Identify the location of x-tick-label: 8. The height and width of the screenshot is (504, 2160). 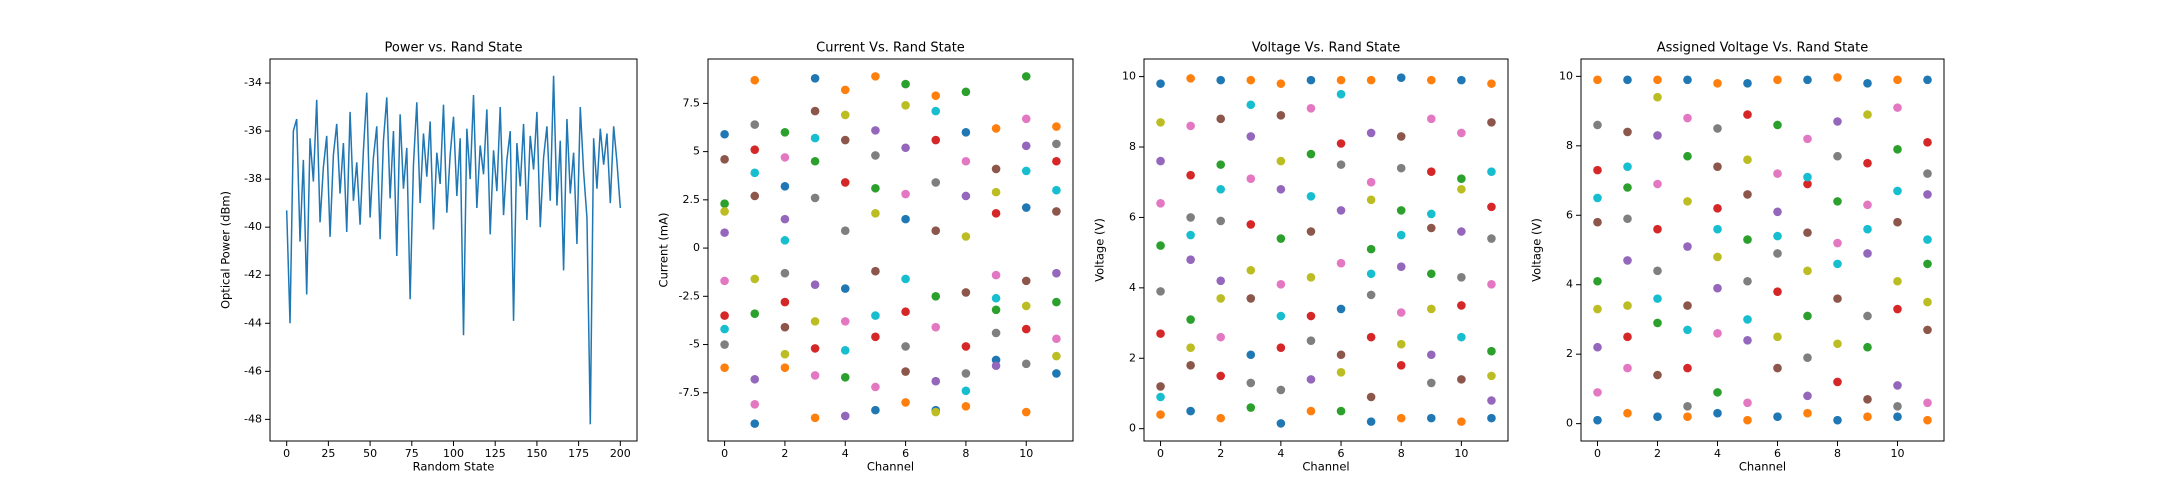
(1837, 453).